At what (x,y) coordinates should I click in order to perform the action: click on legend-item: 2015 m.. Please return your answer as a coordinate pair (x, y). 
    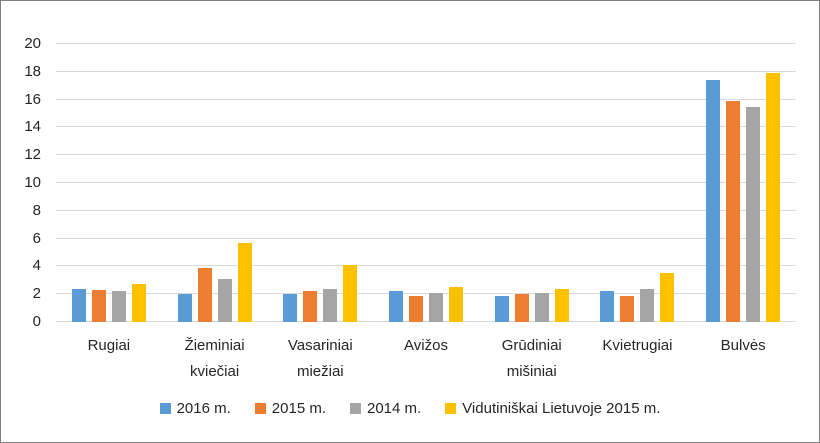
    Looking at the image, I should click on (290, 408).